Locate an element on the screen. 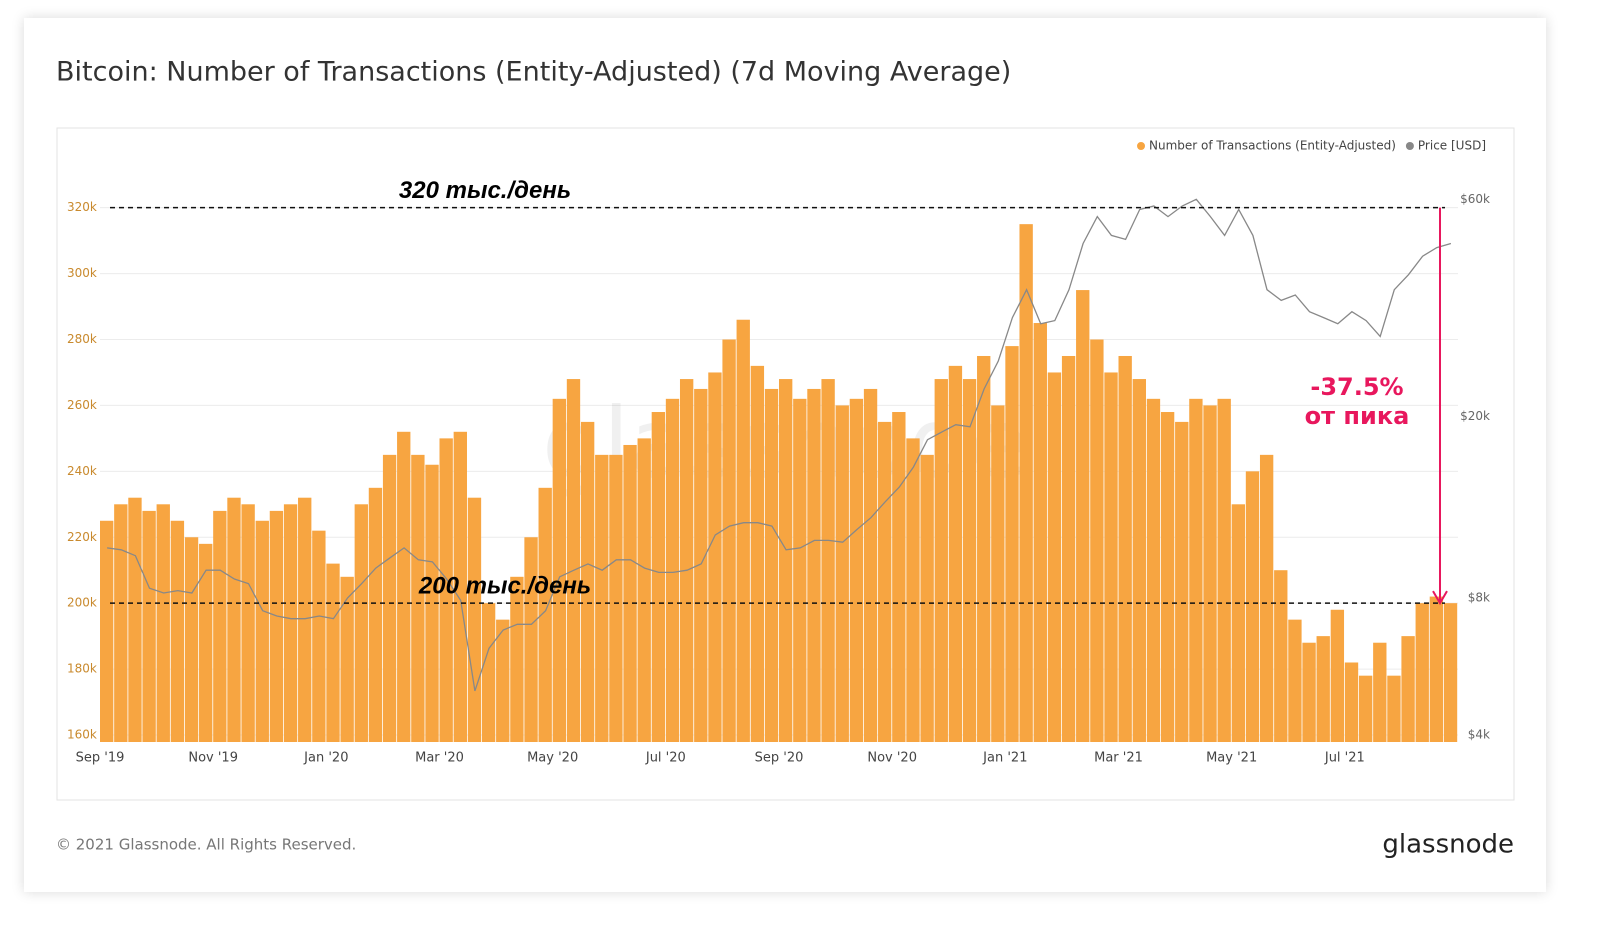  reference-label: 200 тыс./день is located at coordinates (504, 586).